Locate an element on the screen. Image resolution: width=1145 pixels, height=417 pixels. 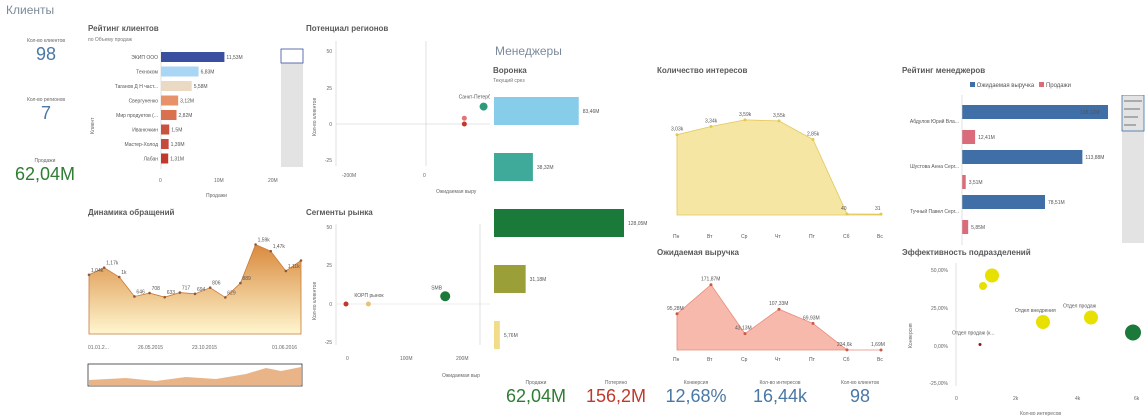
manager-bar-value: 12,41M is located at coordinates (986, 138).